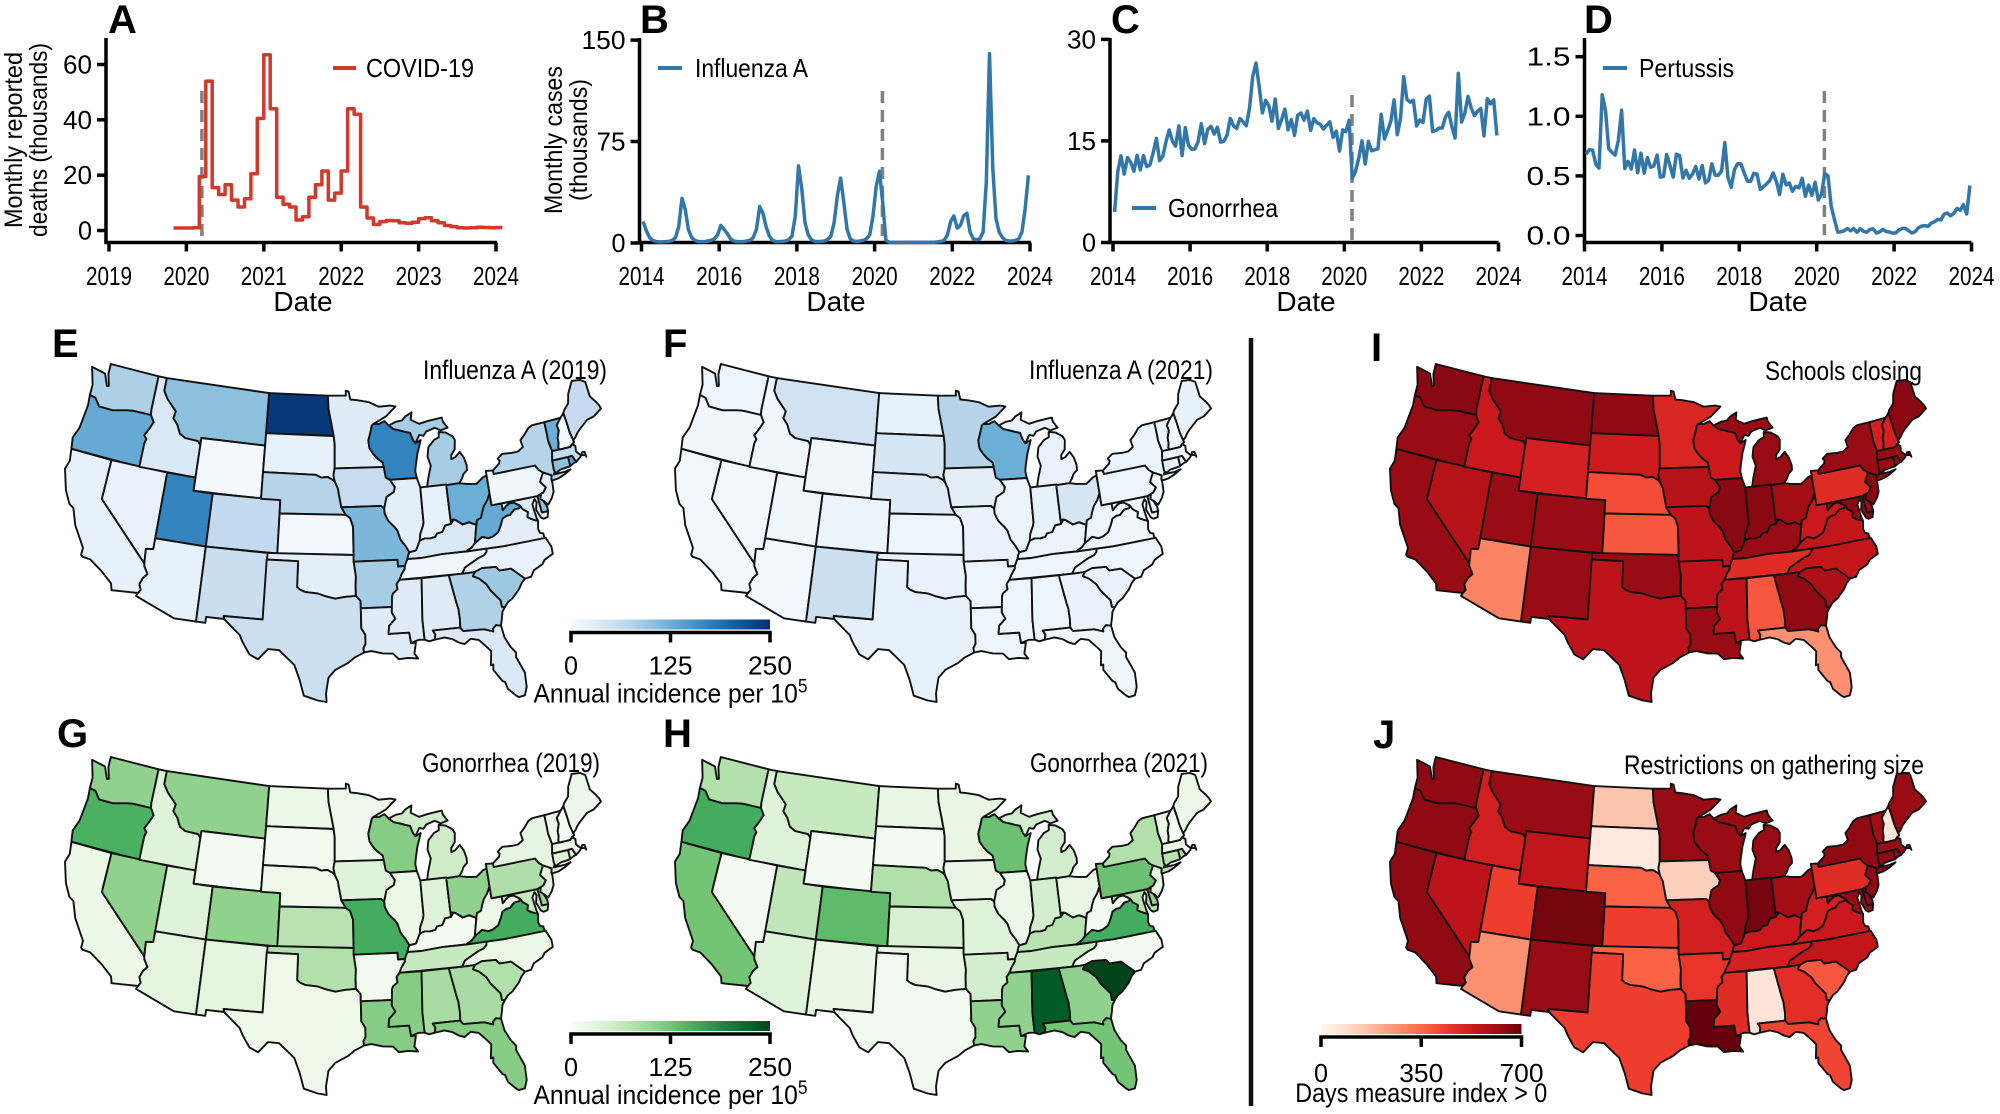 Image resolution: width=2000 pixels, height=1114 pixels. What do you see at coordinates (752, 68) in the screenshot?
I see `svg-text: Influenza A` at bounding box center [752, 68].